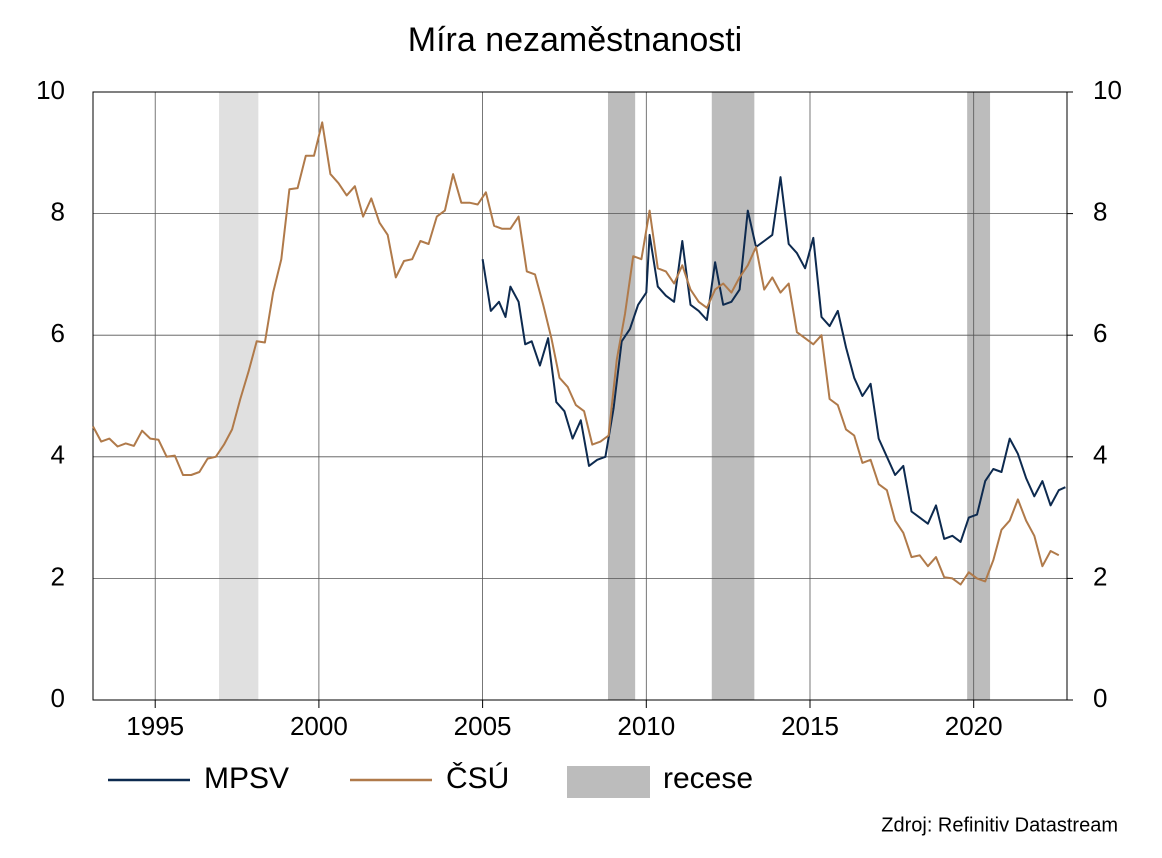 Image resolution: width=1162 pixels, height=858 pixels. Describe the element at coordinates (155, 726) in the screenshot. I see `x-tick-label: 1995` at that location.